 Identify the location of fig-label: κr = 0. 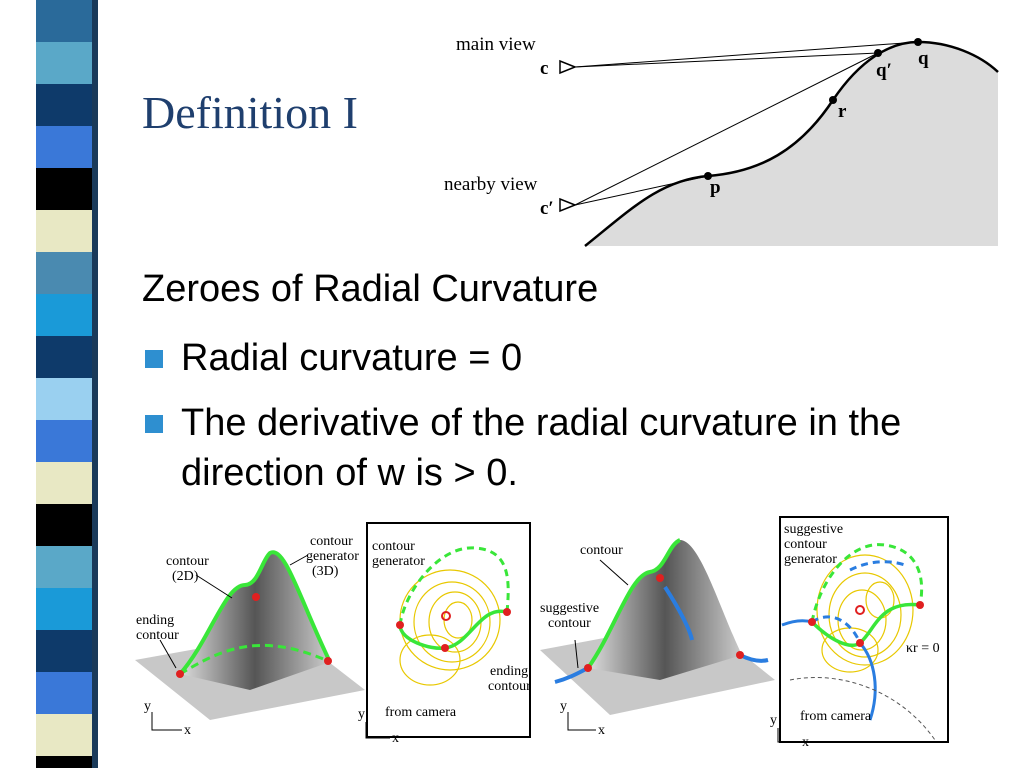
(923, 648).